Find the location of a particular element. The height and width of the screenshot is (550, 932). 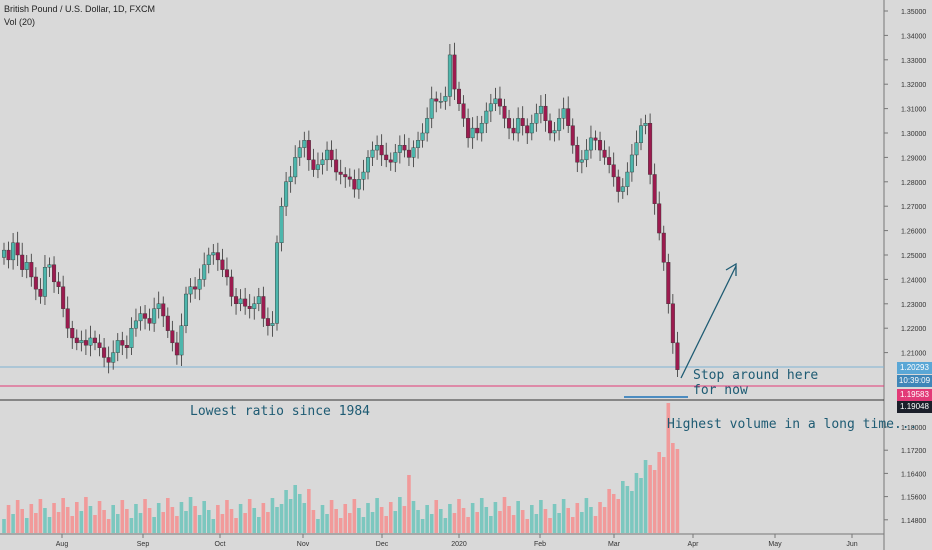

y-tick-label: 1.17200 is located at coordinates (913, 451).